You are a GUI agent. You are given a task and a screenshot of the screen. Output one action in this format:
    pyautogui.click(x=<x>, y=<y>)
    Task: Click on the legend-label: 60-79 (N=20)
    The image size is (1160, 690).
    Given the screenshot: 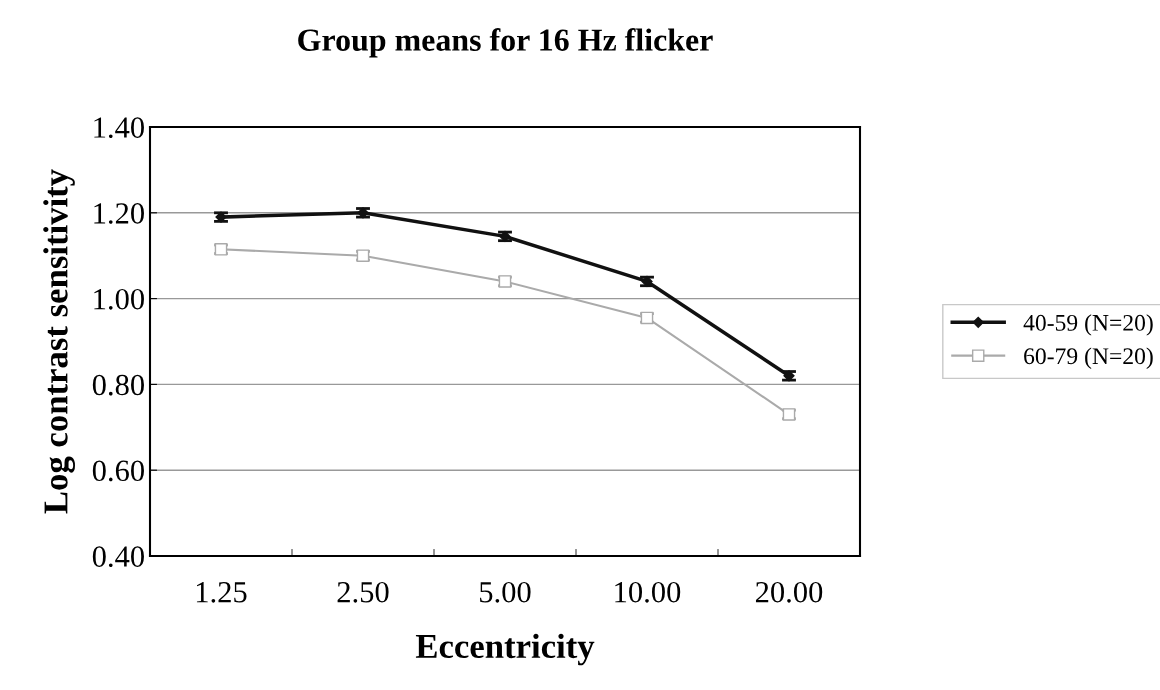 What is the action you would take?
    pyautogui.click(x=1088, y=358)
    